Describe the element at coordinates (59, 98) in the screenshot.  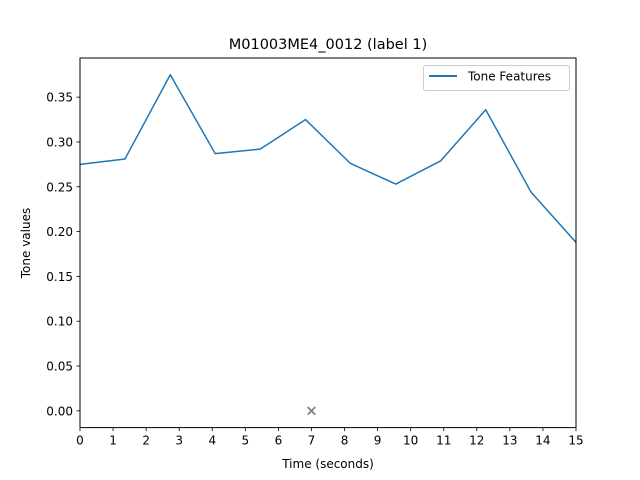
I see `y-tick-label: 0.35` at that location.